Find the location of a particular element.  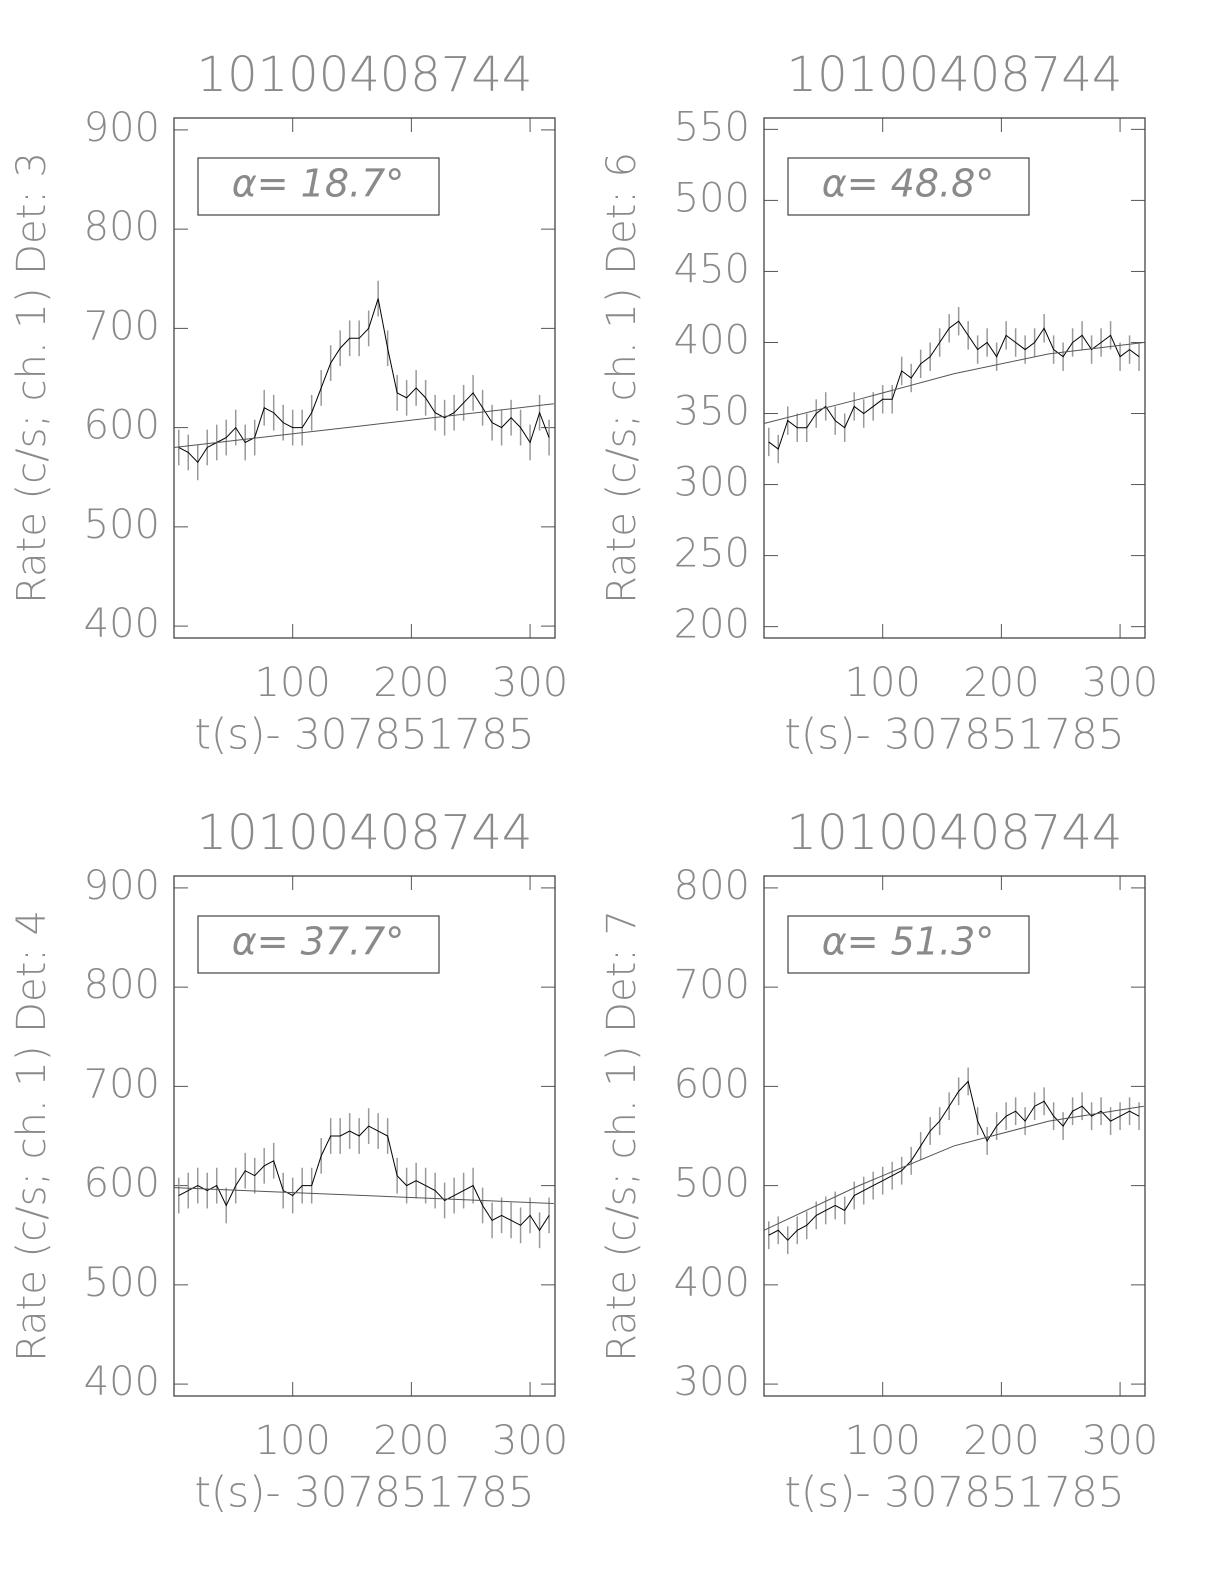

y-tick-label: 550 is located at coordinates (712, 127).